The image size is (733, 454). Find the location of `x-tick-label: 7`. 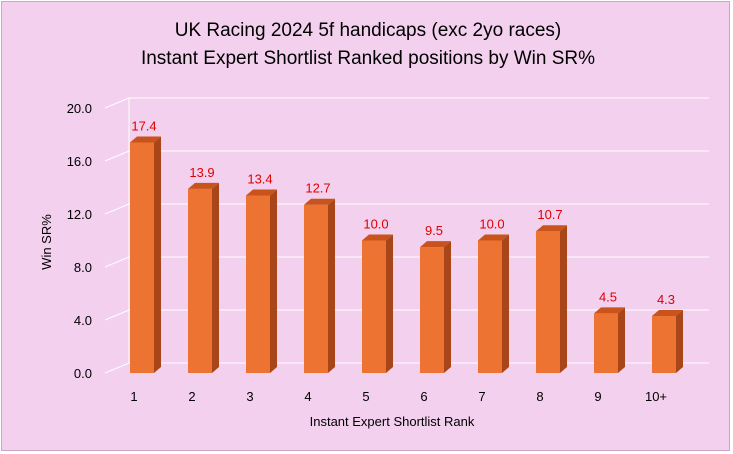

x-tick-label: 7 is located at coordinates (481, 396).